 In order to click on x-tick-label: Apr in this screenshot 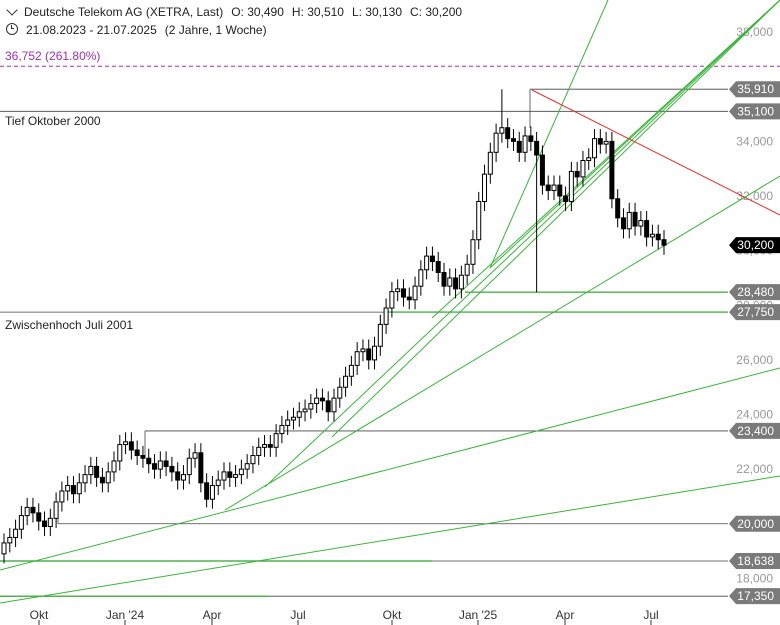, I will do `click(212, 615)`.